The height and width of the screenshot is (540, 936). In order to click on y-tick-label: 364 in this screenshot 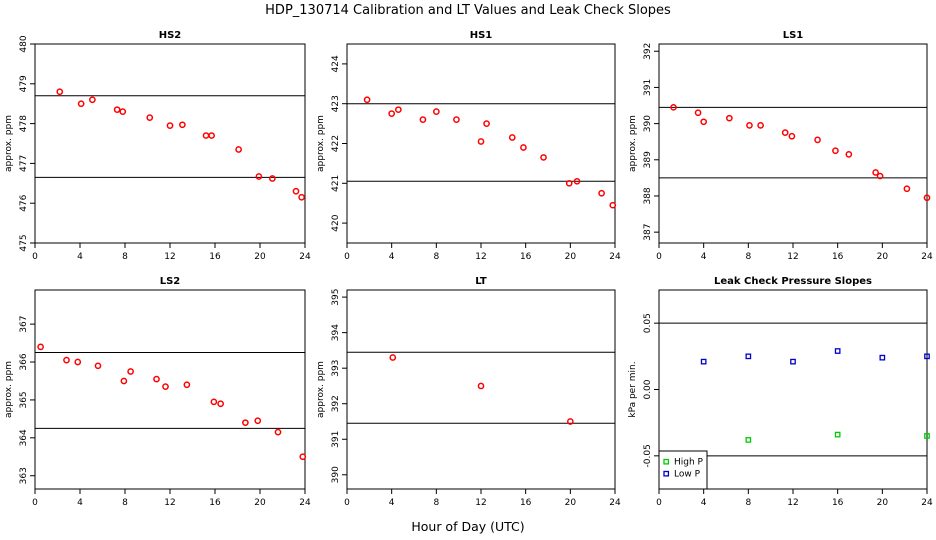, I will do `click(24, 437)`.